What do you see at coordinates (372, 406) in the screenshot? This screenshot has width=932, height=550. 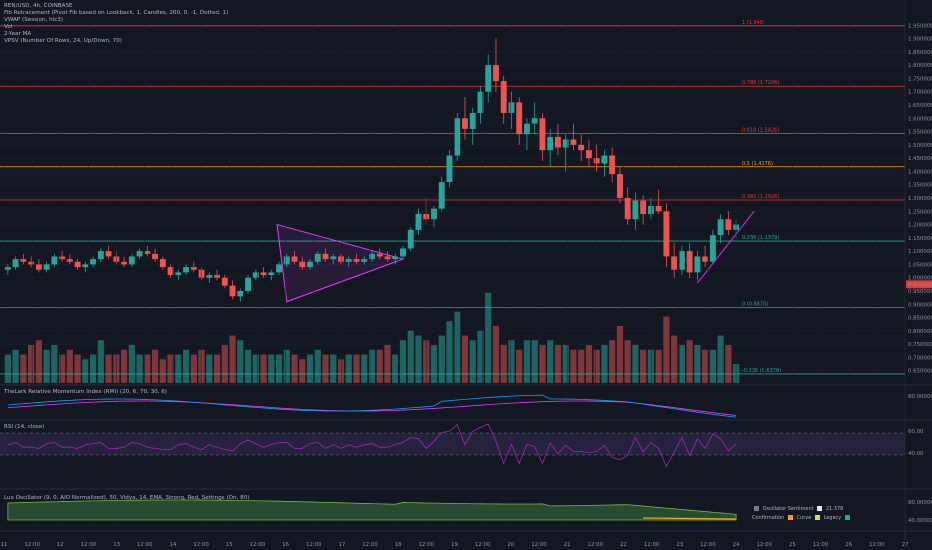 I see `rmi-line` at bounding box center [372, 406].